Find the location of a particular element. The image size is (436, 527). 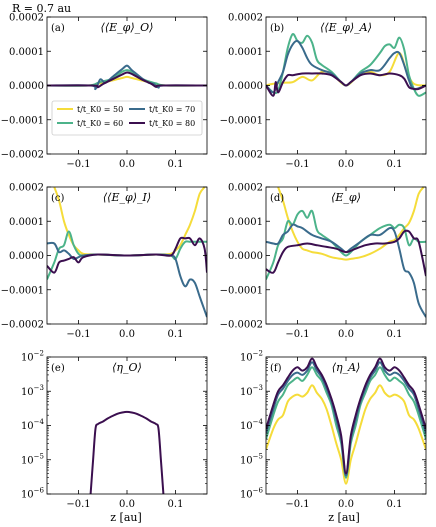

panel-title: ⟨η_A⟩ is located at coordinates (346, 367).